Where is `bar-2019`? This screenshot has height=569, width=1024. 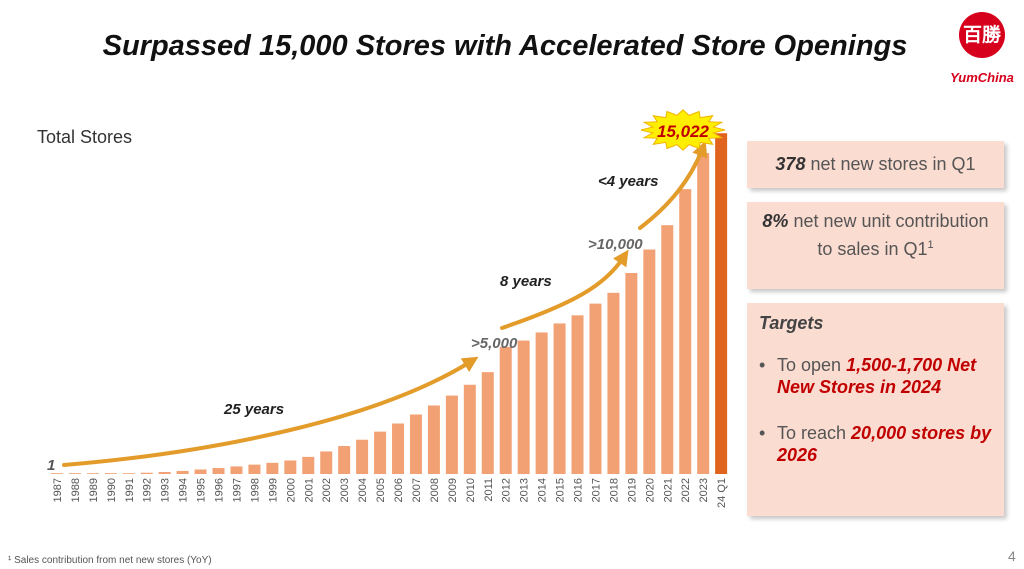
bar-2019 is located at coordinates (631, 373).